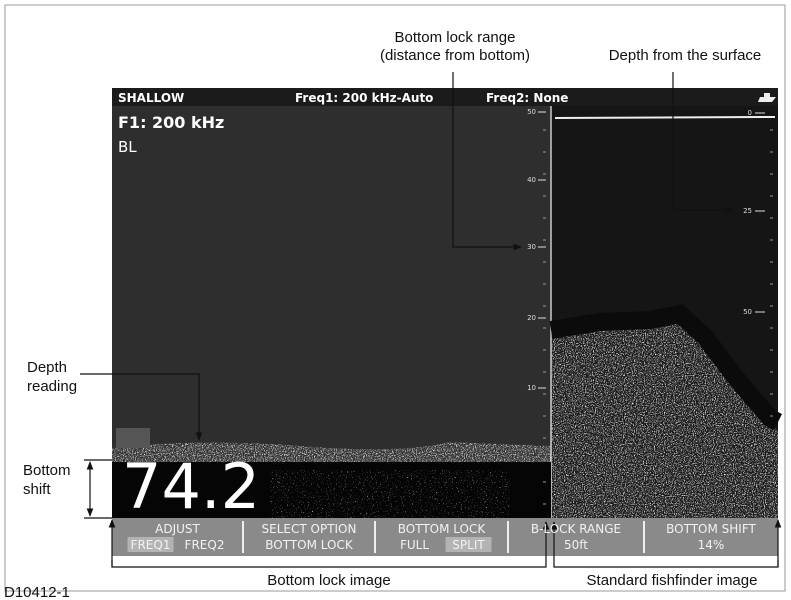 Image resolution: width=791 pixels, height=600 pixels. What do you see at coordinates (47, 367) in the screenshot?
I see `annotation: Depth` at bounding box center [47, 367].